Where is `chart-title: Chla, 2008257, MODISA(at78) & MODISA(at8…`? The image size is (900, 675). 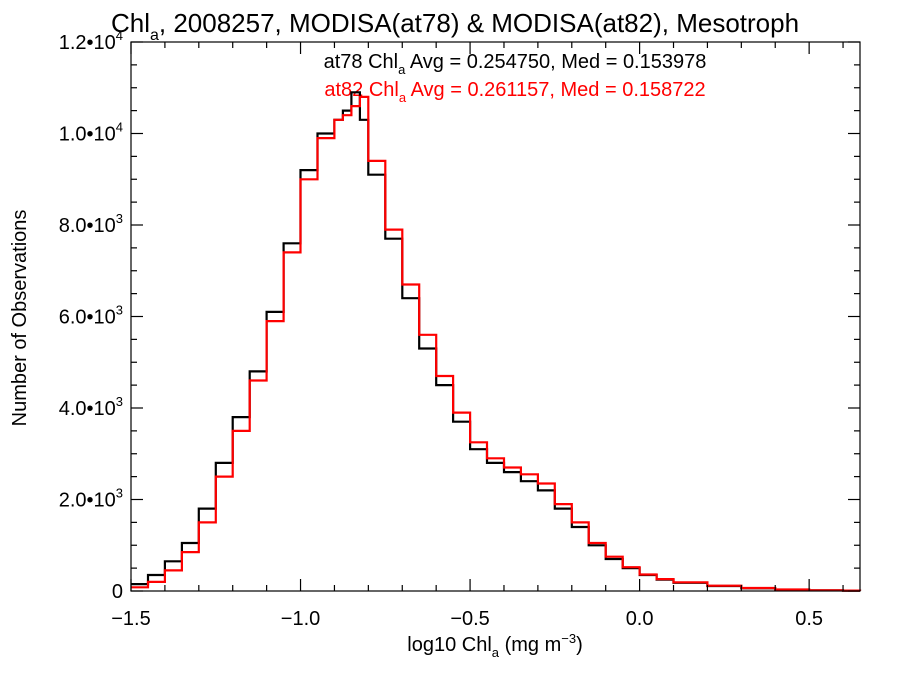
chart-title: Chla, 2008257, MODISA(at78) & MODISA(at8… is located at coordinates (455, 26).